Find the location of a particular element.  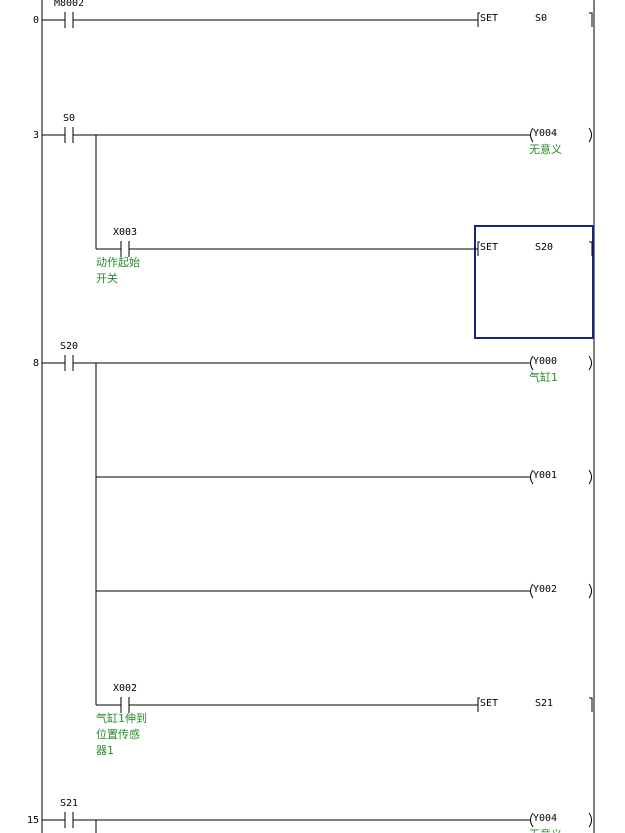

contact-comment: 位置传感 is located at coordinates (118, 734).